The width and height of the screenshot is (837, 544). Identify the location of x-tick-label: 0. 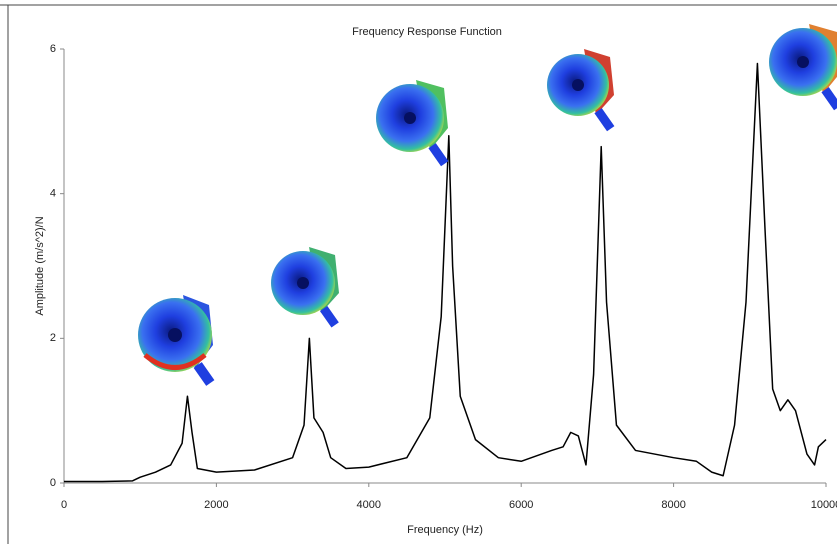
(64, 505).